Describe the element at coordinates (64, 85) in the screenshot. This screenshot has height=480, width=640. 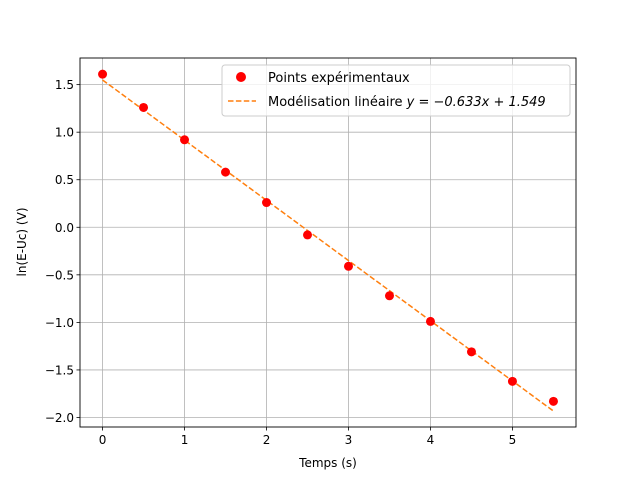
I see `y-tick-label: 1.5` at that location.